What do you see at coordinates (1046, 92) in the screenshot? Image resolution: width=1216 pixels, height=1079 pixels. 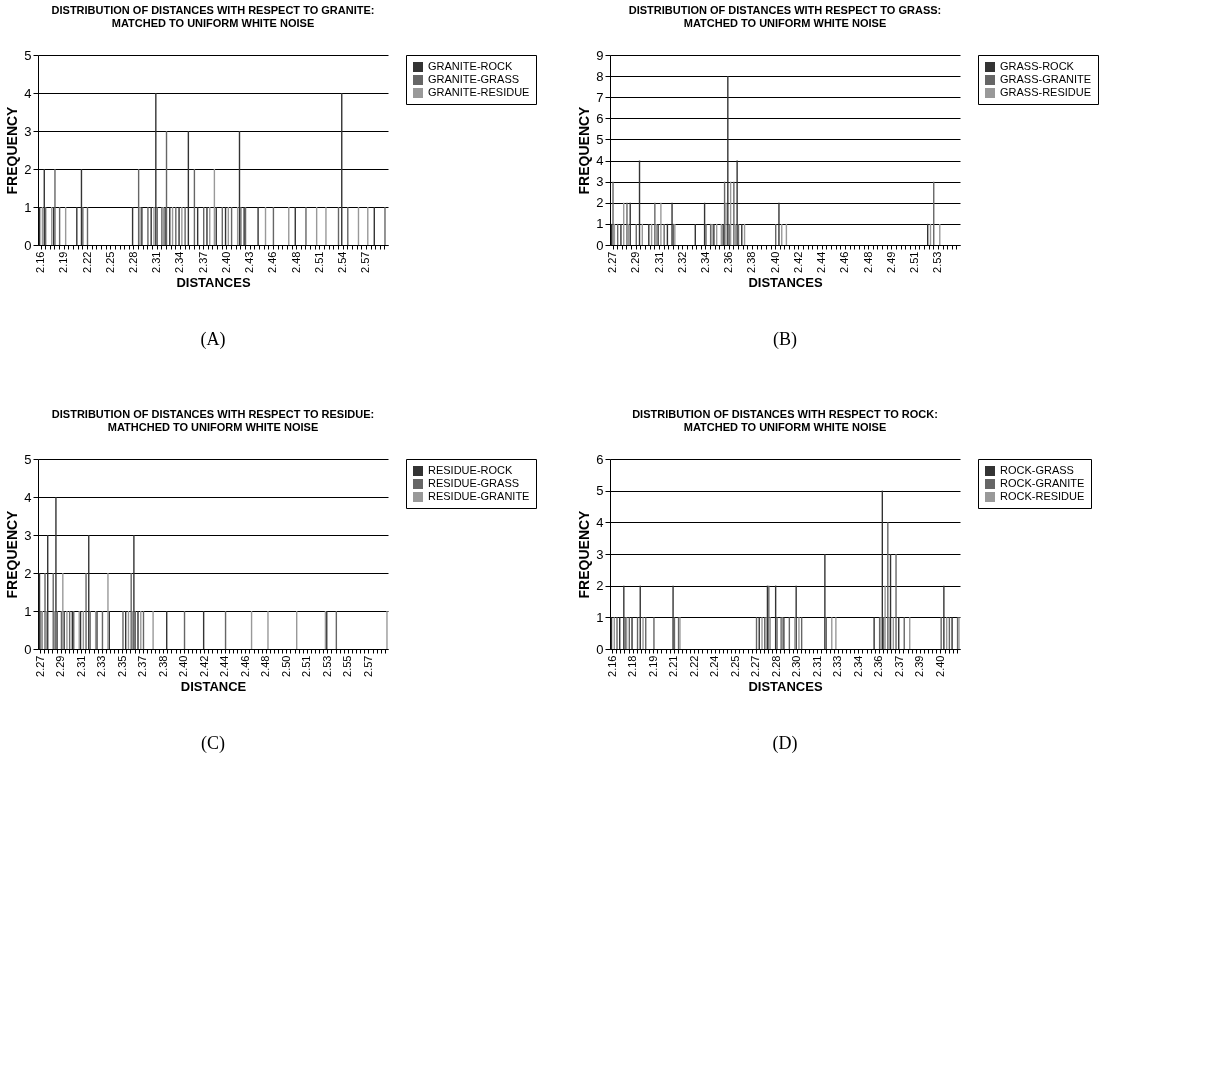 I see `legend-label: GRASS-RESIDUE` at bounding box center [1046, 92].